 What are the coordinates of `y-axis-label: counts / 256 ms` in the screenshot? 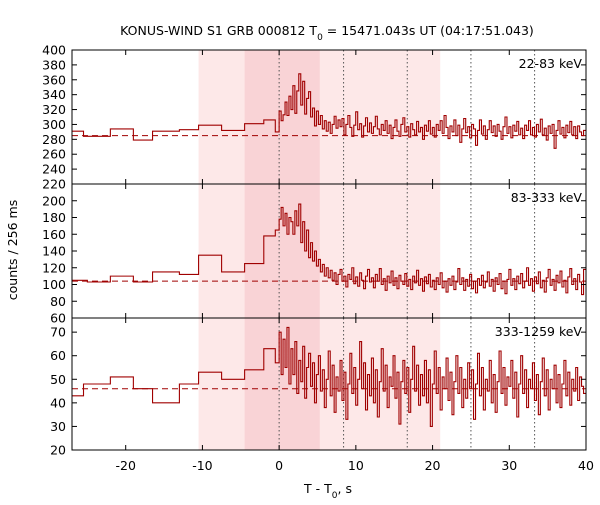 It's located at (12, 250).